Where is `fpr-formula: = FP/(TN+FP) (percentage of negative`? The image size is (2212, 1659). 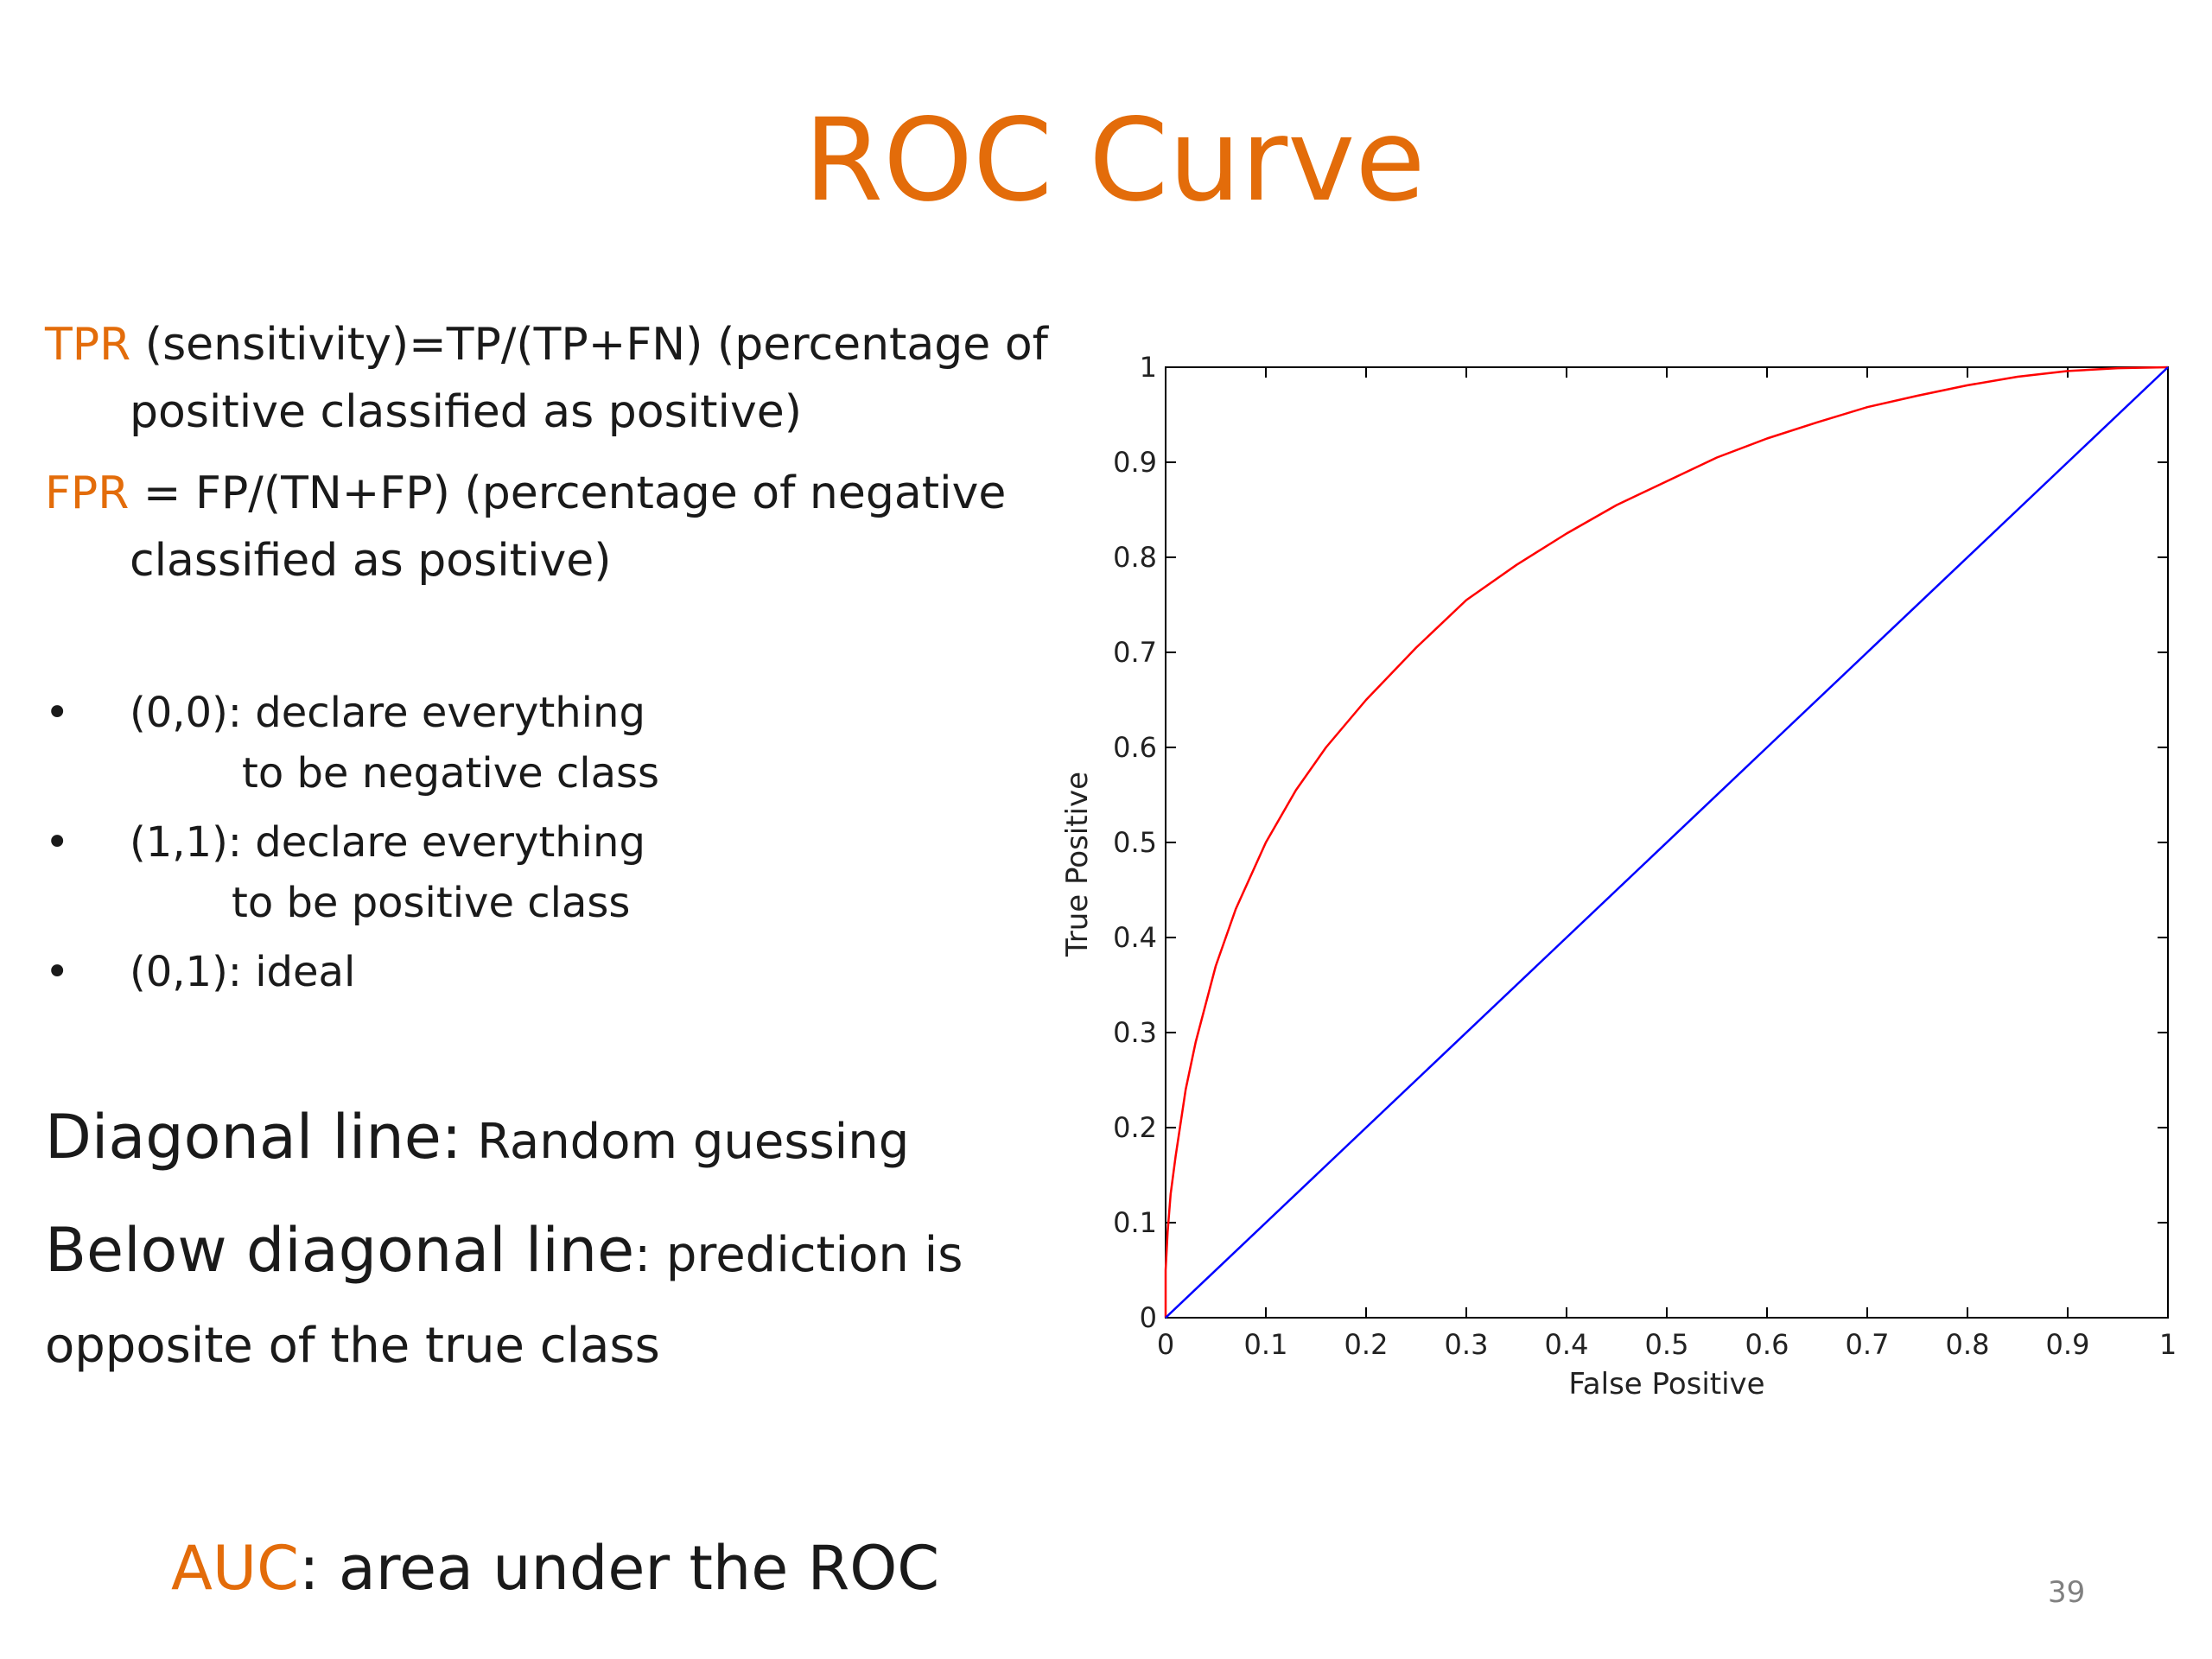 fpr-formula: = FP/(TN+FP) (percentage of negative is located at coordinates (568, 493).